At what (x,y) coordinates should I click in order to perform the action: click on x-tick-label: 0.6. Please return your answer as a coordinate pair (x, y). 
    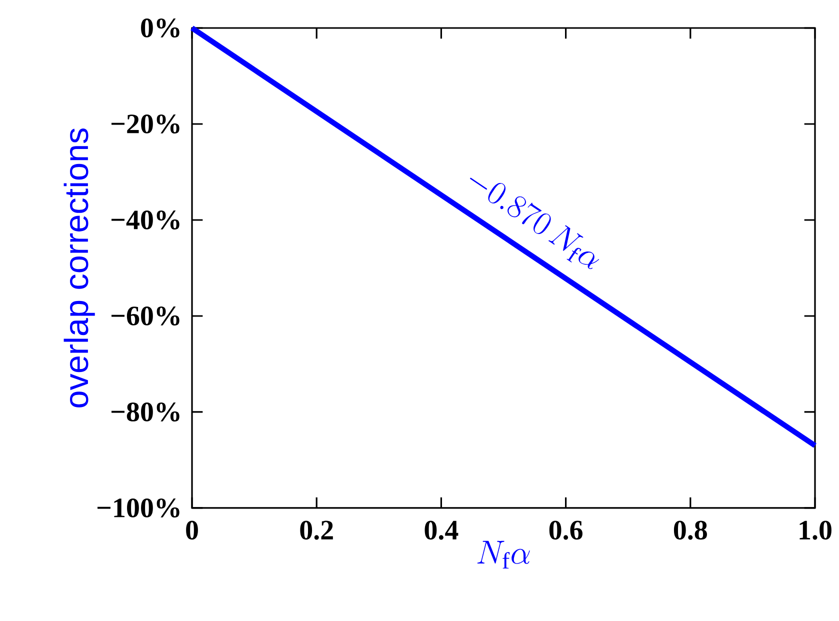
    Looking at the image, I should click on (565, 530).